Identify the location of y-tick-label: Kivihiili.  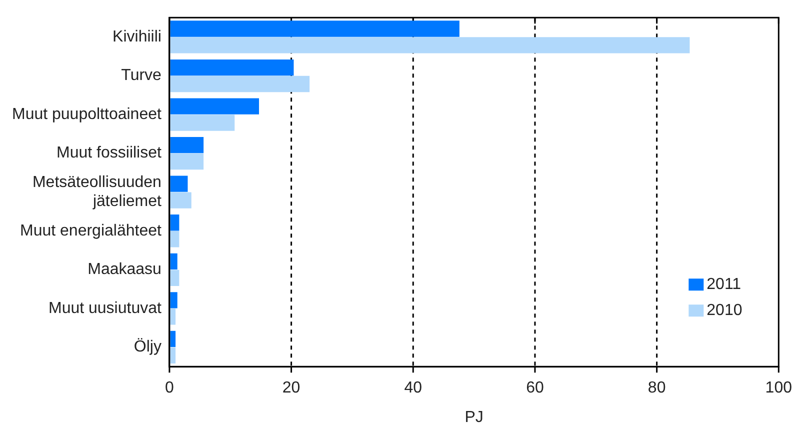
(137, 37).